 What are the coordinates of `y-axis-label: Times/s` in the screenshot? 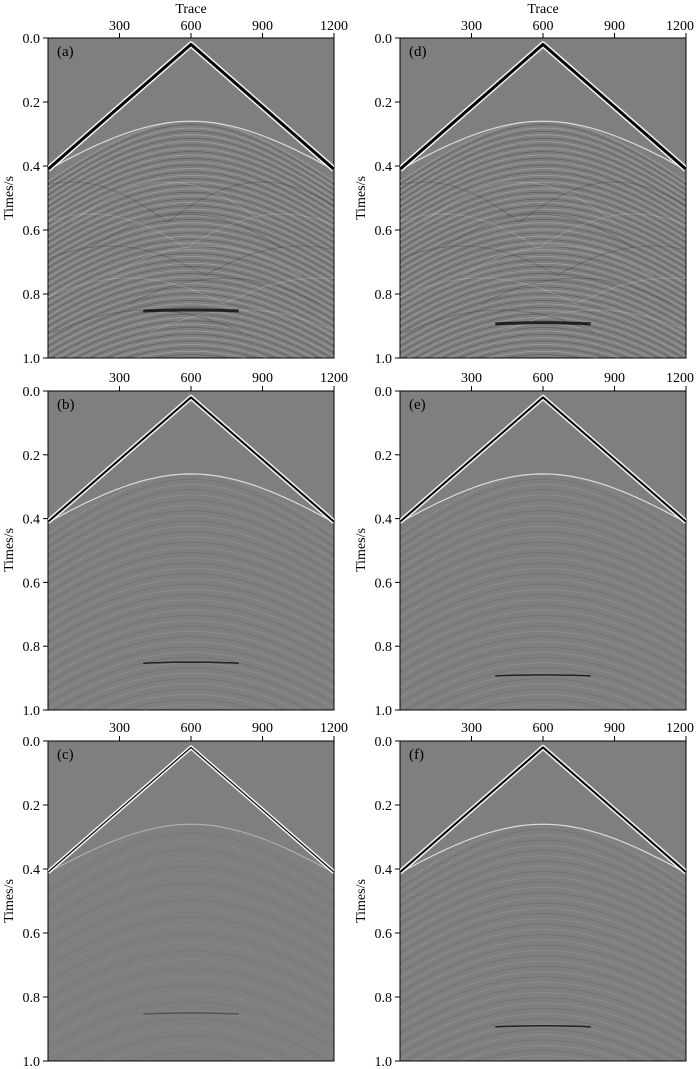 It's located at (9, 198).